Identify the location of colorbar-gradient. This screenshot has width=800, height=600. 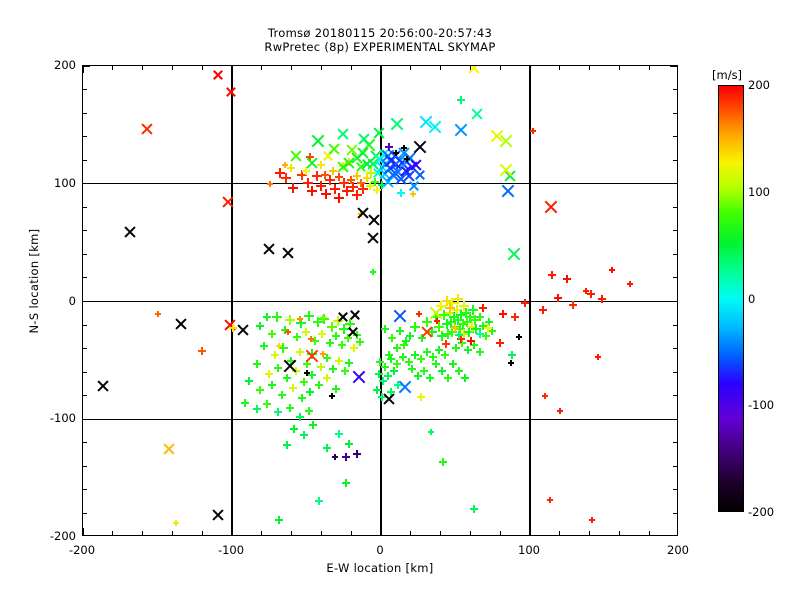
(731, 298).